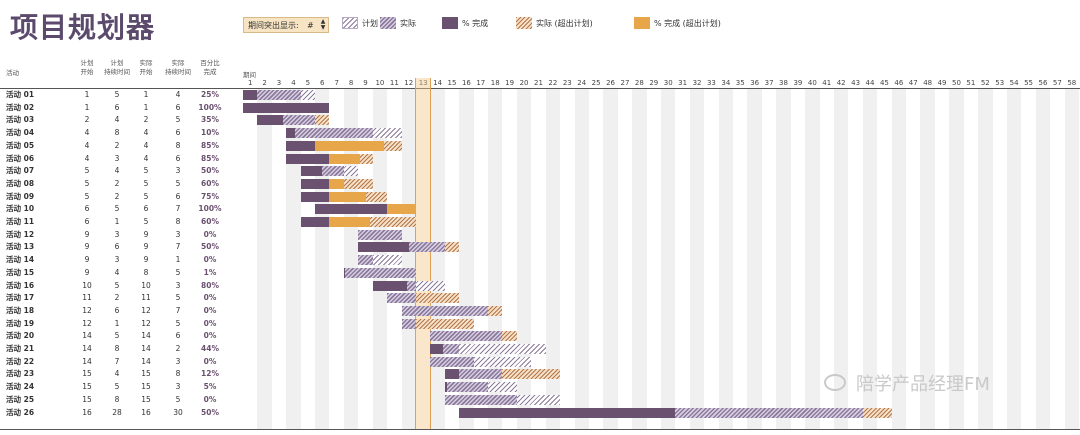 The height and width of the screenshot is (435, 1080). Describe the element at coordinates (87, 196) in the screenshot. I see `plan-start: 5` at that location.